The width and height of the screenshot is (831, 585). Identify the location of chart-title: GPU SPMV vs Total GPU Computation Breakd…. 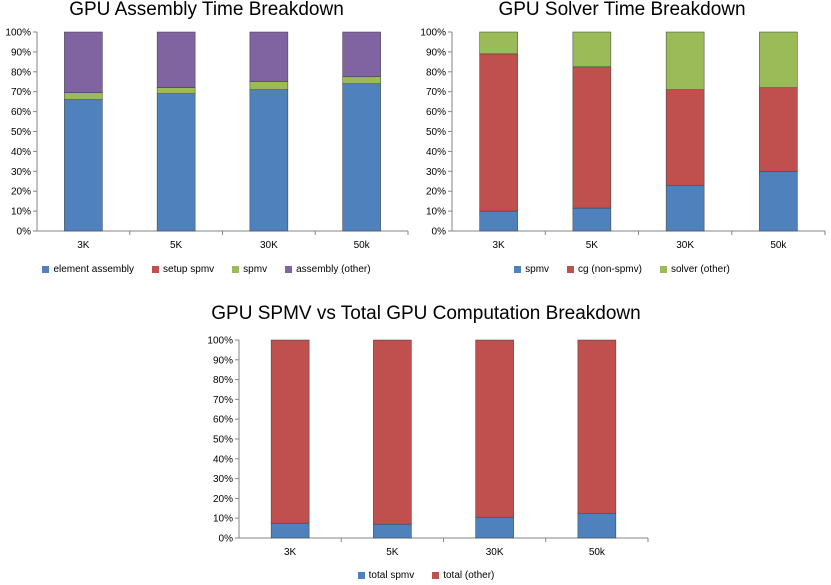
(426, 313).